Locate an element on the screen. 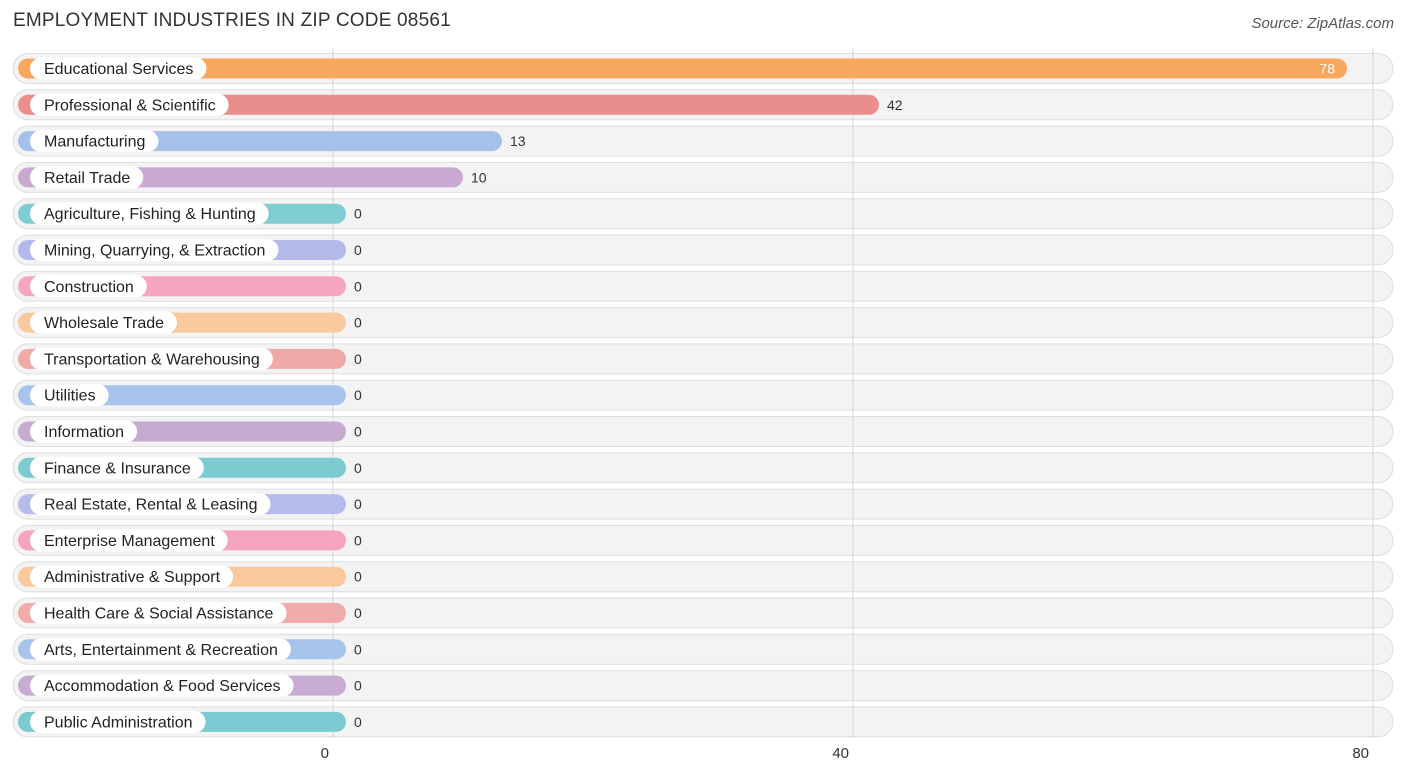 The image size is (1406, 776). category-label: Agriculture, Fishing & Hunting is located at coordinates (150, 214).